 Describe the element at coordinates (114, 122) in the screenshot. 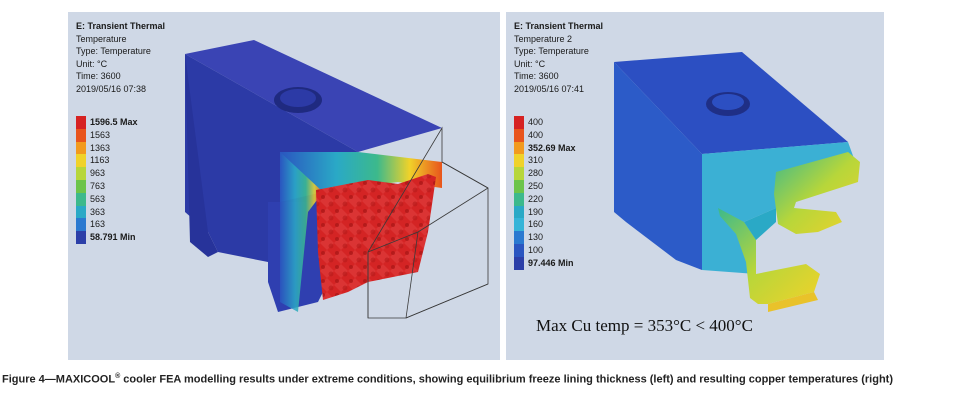

I see `legend-label: 1596.5 Max` at that location.